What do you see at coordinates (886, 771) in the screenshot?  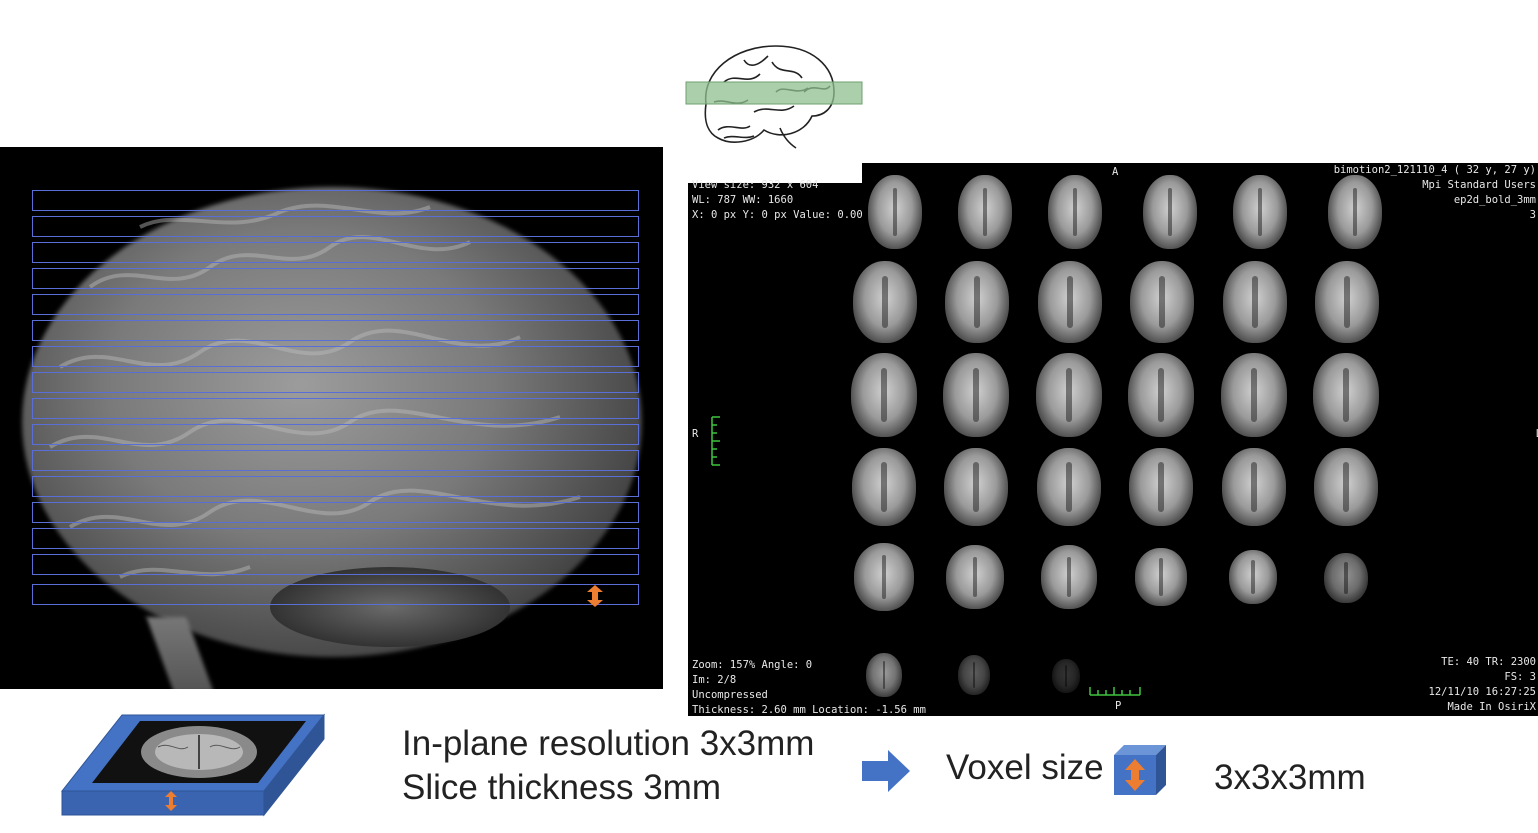 I see `right-arrow-icon` at bounding box center [886, 771].